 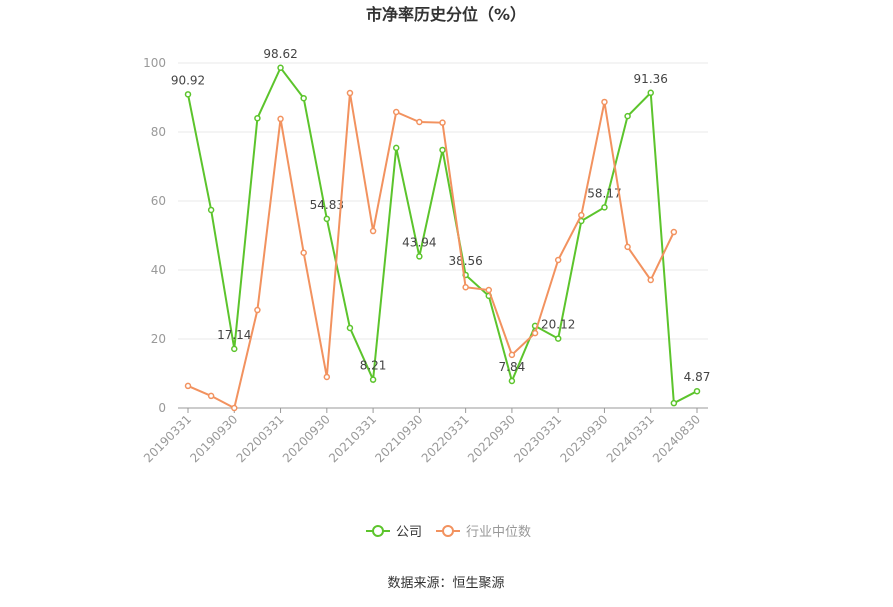 I want to click on y-tick-label: 0, so click(x=162, y=408).